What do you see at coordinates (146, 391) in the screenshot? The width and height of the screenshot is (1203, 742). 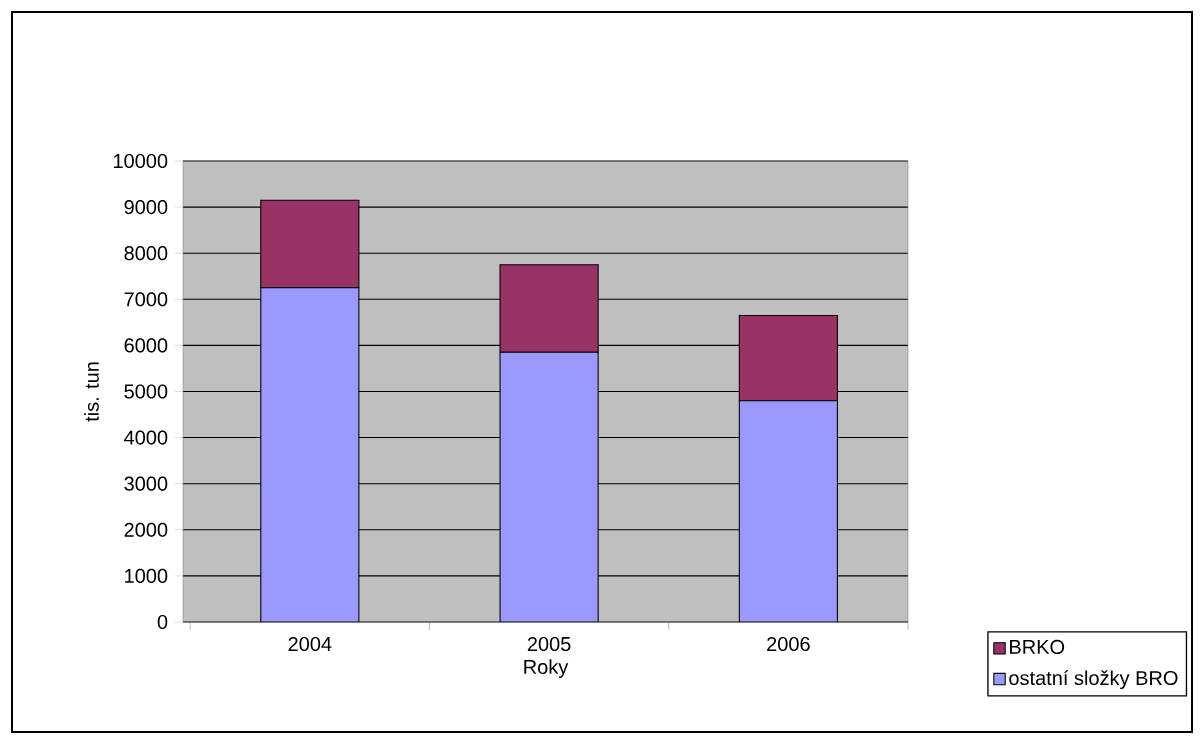 I see `y-tick-label: 5000` at bounding box center [146, 391].